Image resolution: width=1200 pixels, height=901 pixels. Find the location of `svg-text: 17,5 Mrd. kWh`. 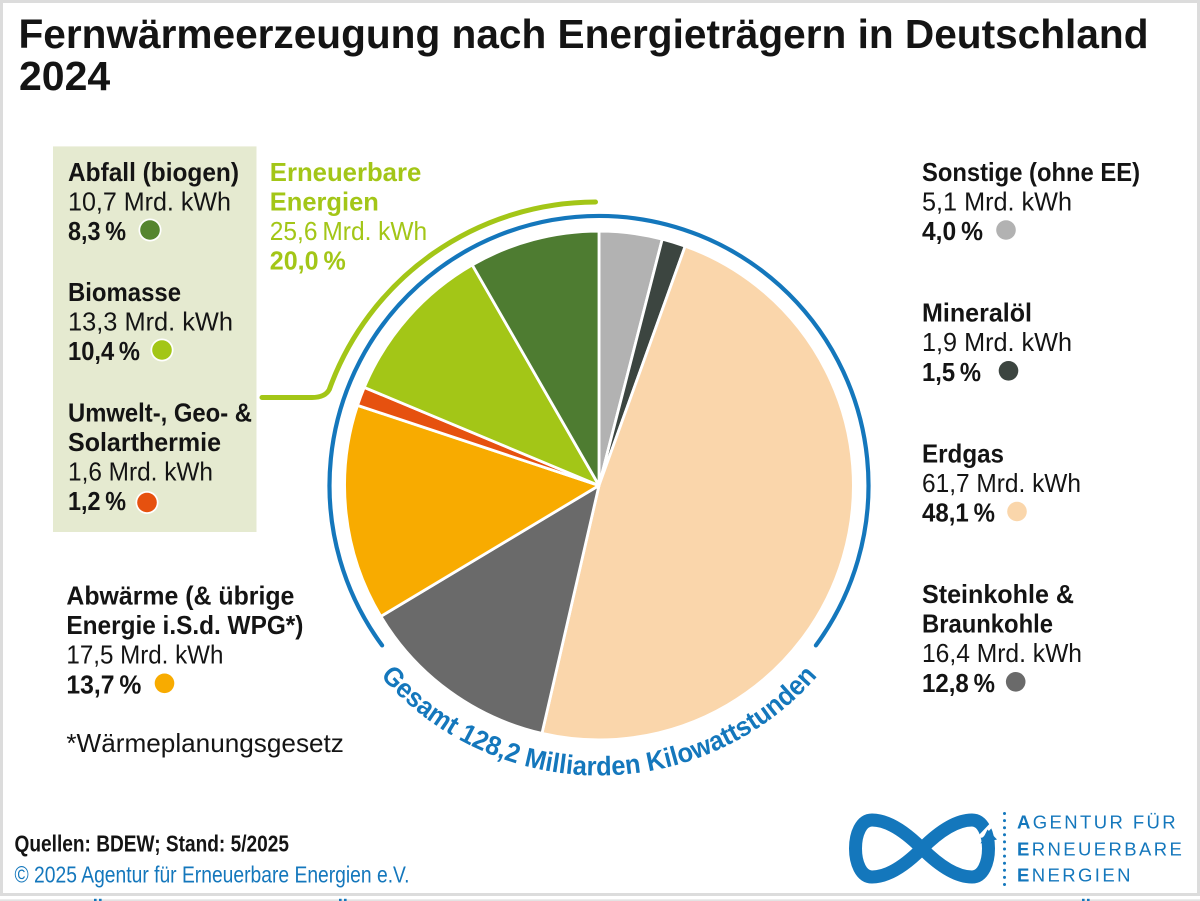

svg-text: 17,5 Mrd. kWh is located at coordinates (144, 655).